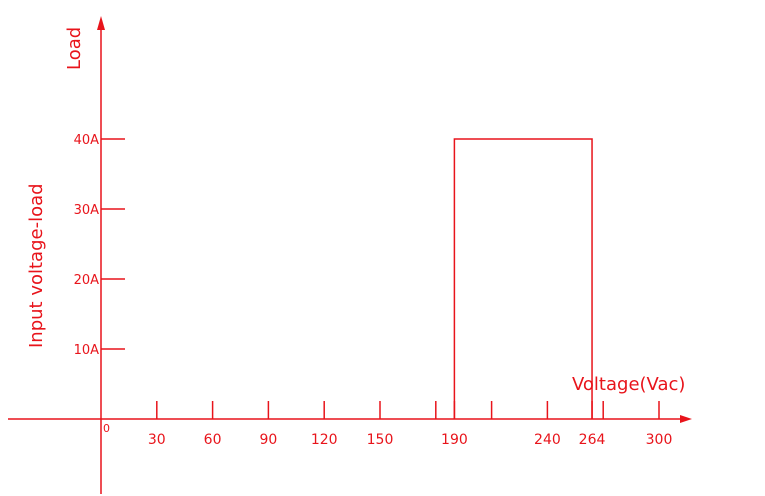 The width and height of the screenshot is (765, 496). Describe the element at coordinates (157, 440) in the screenshot. I see `x-tick-label: 30` at that location.